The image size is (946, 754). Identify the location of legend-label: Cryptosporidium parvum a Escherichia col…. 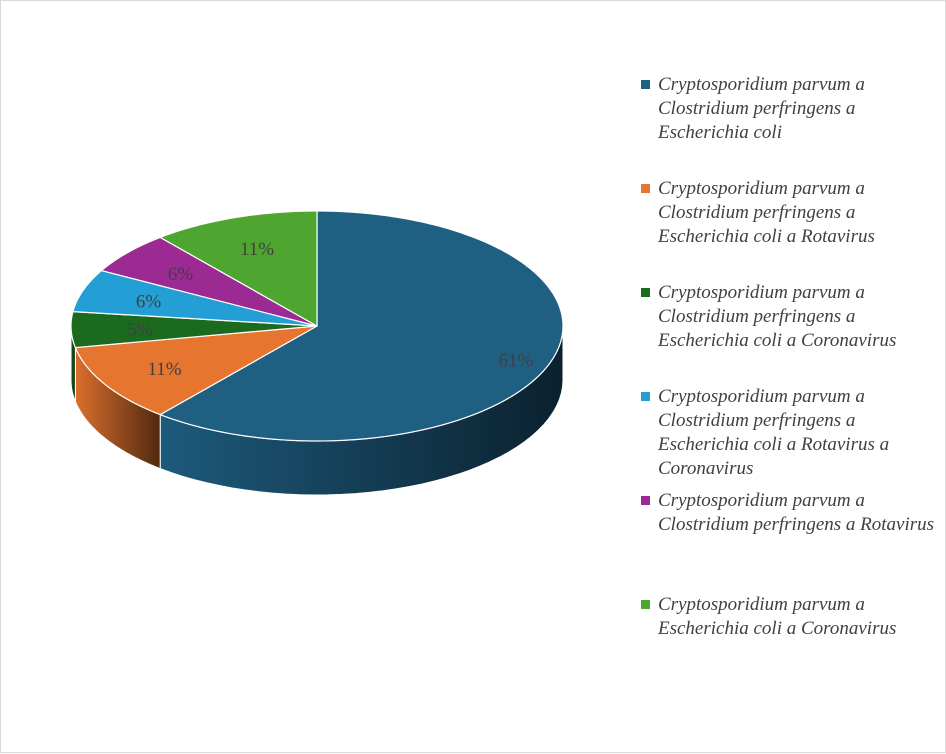
(777, 616).